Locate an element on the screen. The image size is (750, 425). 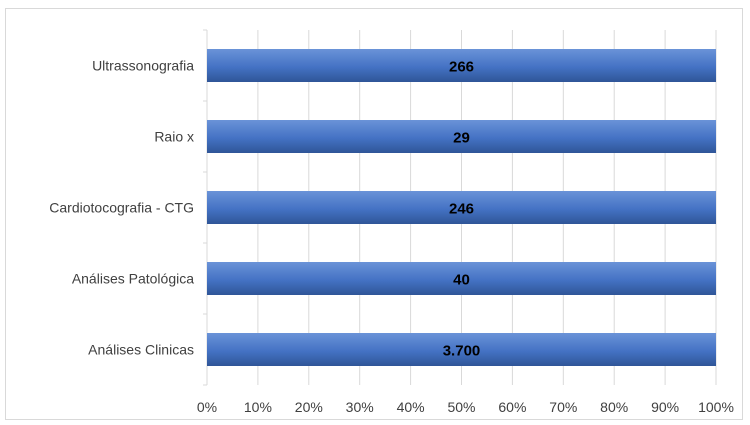
data-label: 40 is located at coordinates (461, 280).